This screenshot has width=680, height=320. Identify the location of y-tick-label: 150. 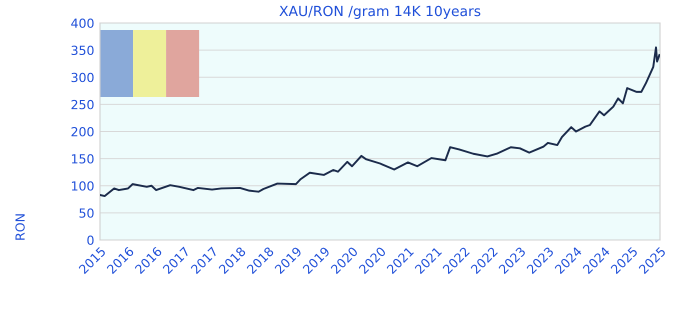
(83, 159).